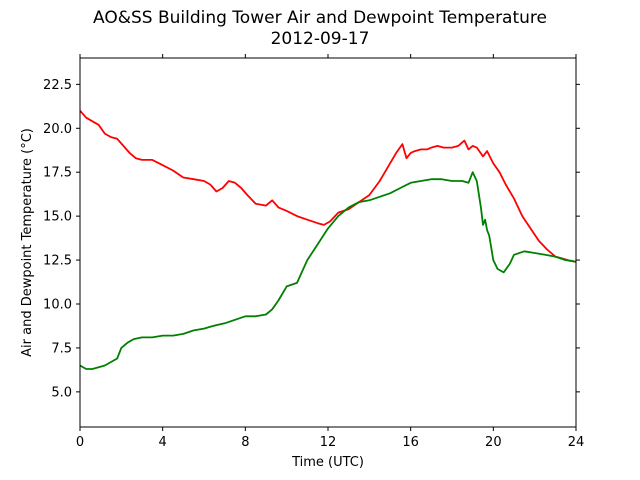 The height and width of the screenshot is (480, 640). I want to click on x-tick-label: 8, so click(245, 442).